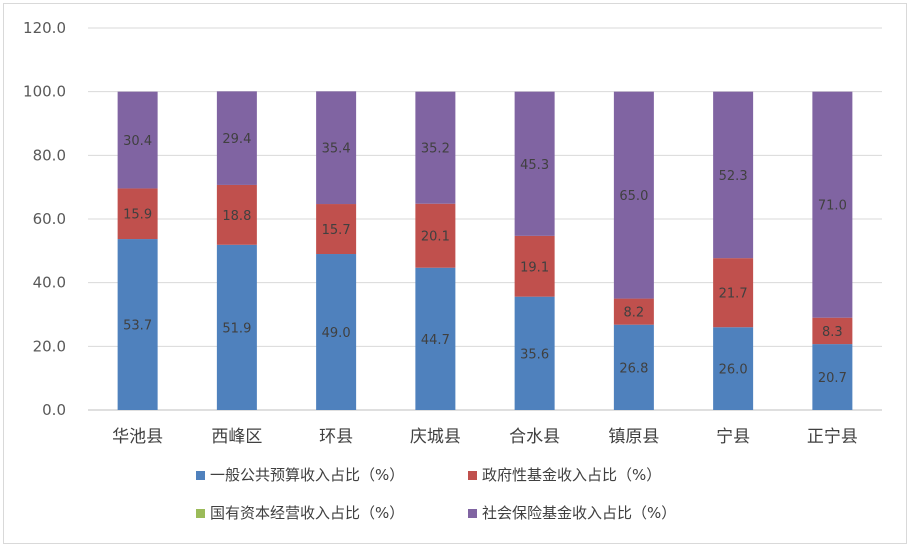 This screenshot has height=550, width=913. I want to click on y-tick-label: 60.0, so click(49, 219).